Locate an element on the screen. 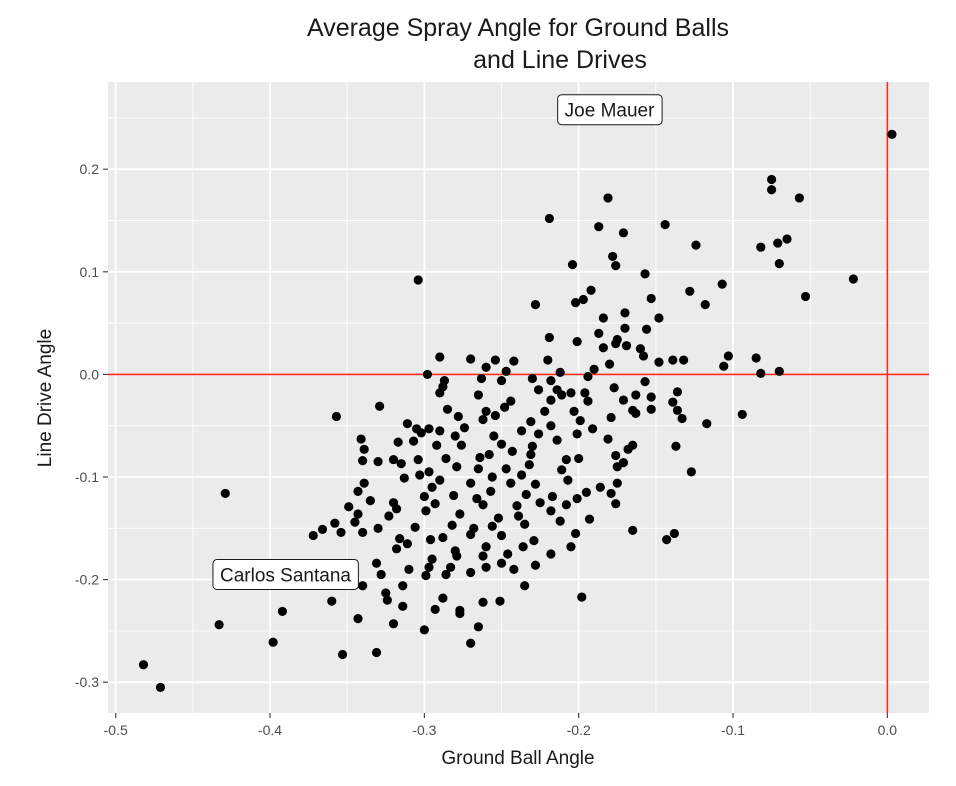 The image size is (956, 786). y-tick-label: 0.1 is located at coordinates (90, 272).